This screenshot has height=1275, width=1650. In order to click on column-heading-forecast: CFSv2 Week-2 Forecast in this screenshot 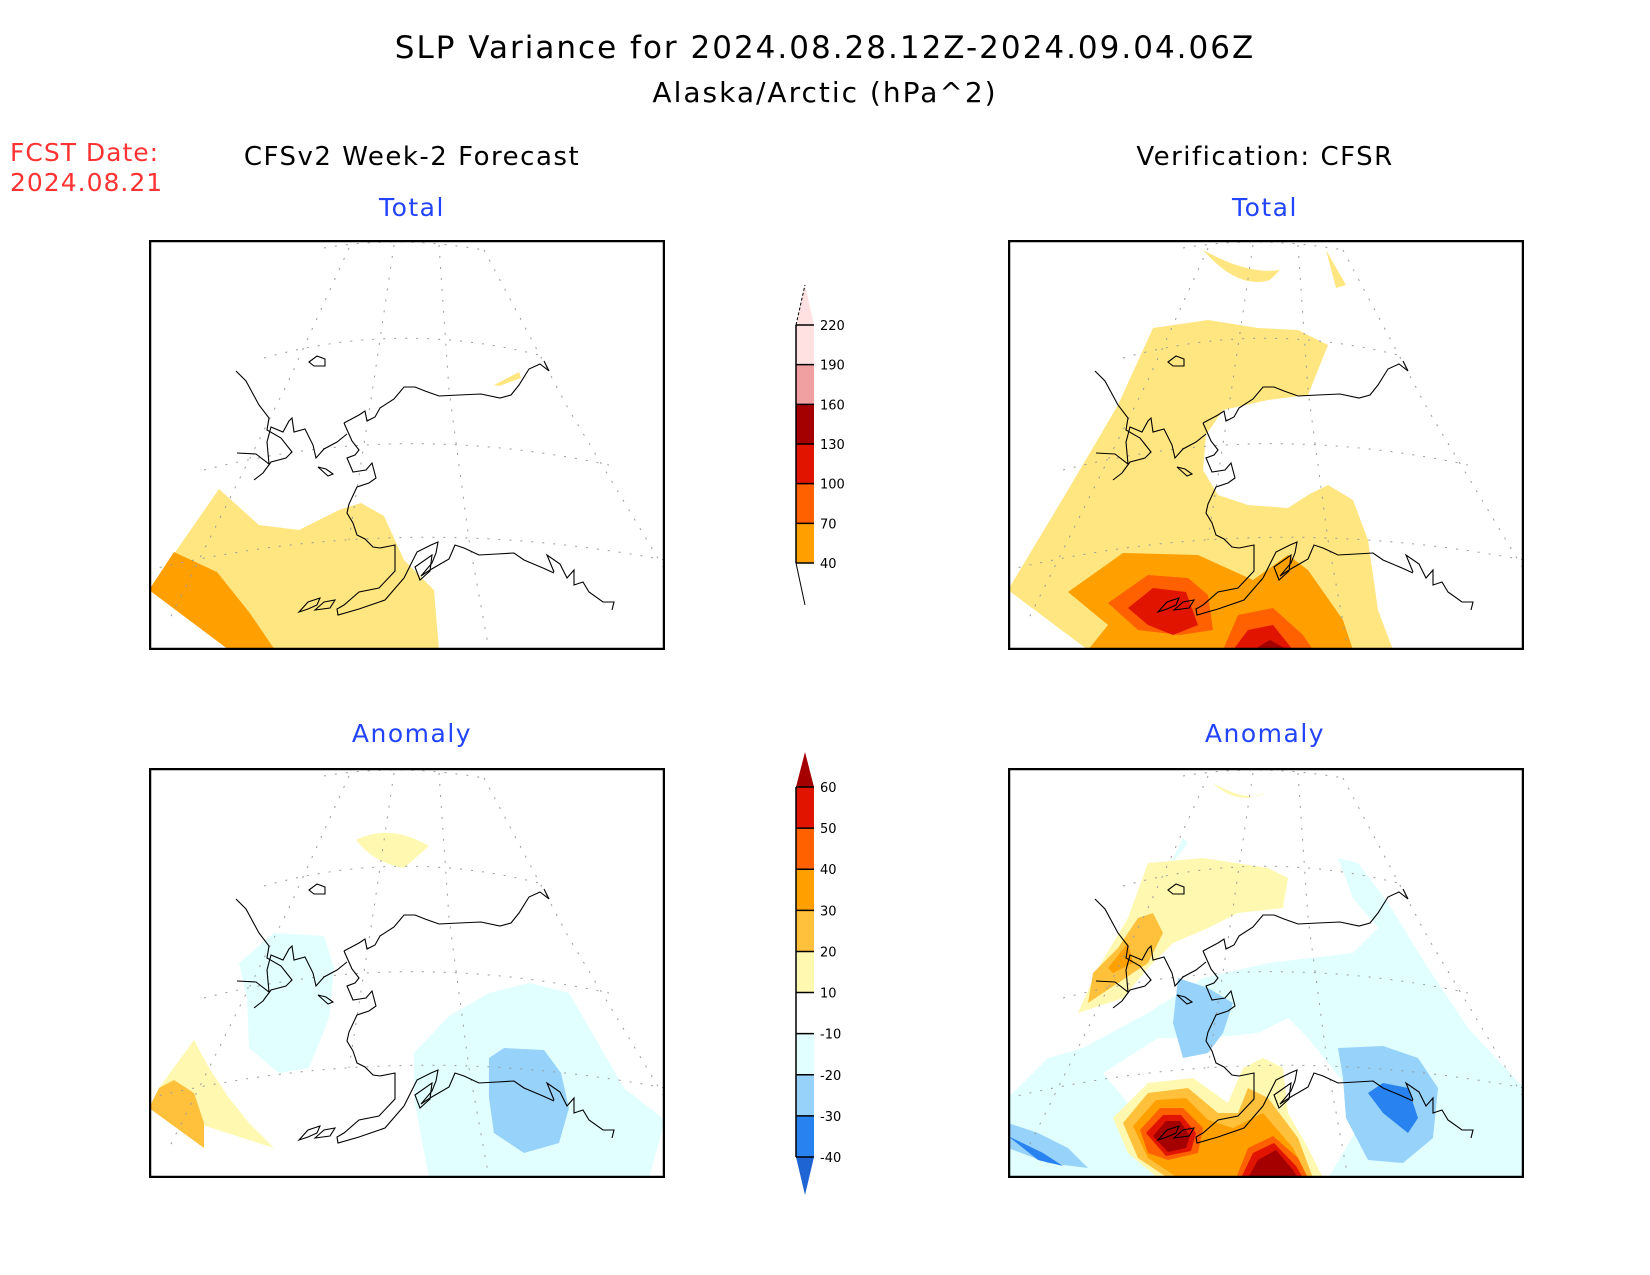, I will do `click(412, 157)`.